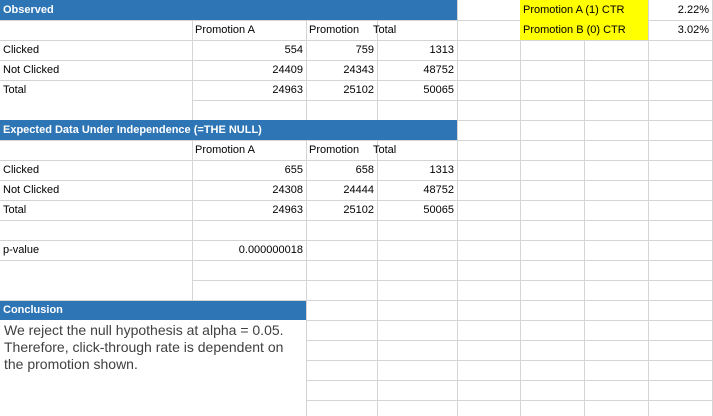 The image size is (713, 416). Describe the element at coordinates (358, 90) in the screenshot. I see `observed-cell-b: 25102` at that location.